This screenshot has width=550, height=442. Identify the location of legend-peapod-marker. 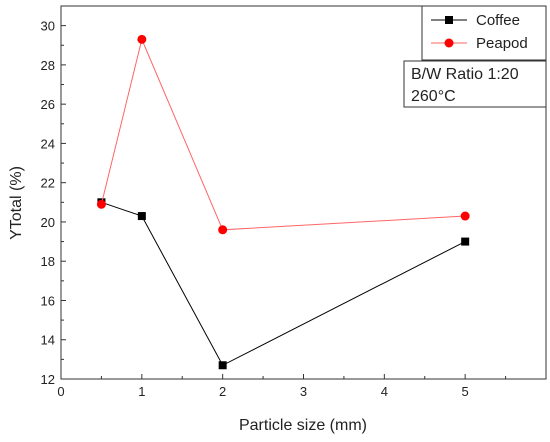
(449, 43).